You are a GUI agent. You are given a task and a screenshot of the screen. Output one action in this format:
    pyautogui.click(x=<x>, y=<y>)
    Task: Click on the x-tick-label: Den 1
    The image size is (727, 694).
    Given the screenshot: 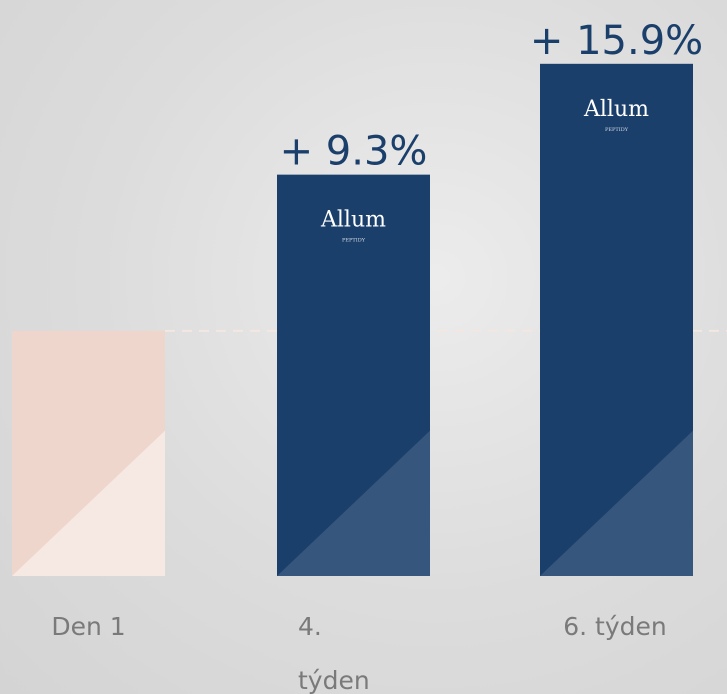 What is the action you would take?
    pyautogui.click(x=88, y=626)
    